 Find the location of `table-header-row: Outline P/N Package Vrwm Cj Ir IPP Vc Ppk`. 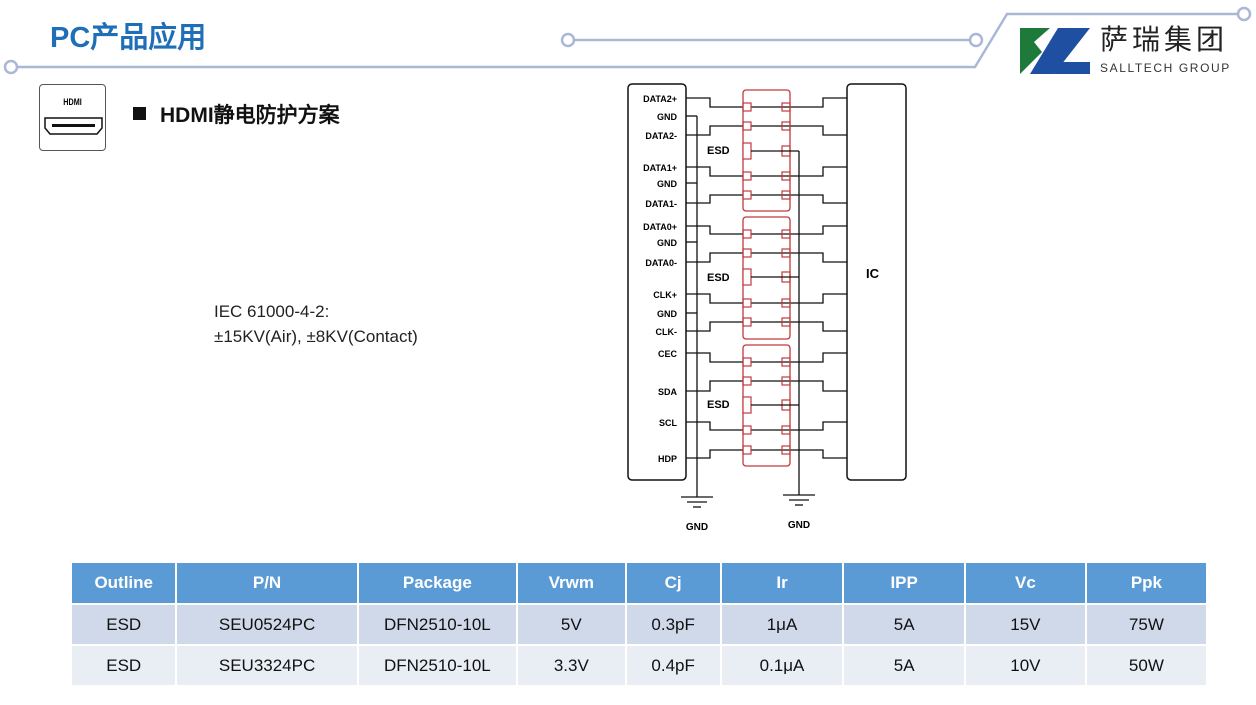

table-header-row: Outline P/N Package Vrwm Cj Ir IPP Vc Ppk is located at coordinates (639, 584).